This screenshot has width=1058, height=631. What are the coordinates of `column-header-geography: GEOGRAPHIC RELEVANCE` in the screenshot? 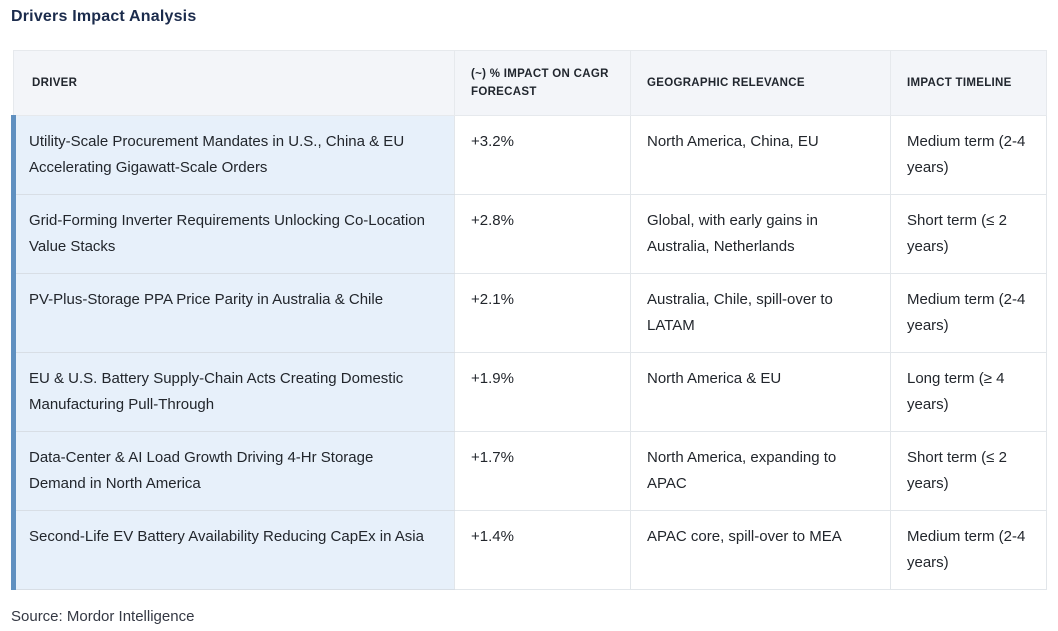 It's located at (760, 83).